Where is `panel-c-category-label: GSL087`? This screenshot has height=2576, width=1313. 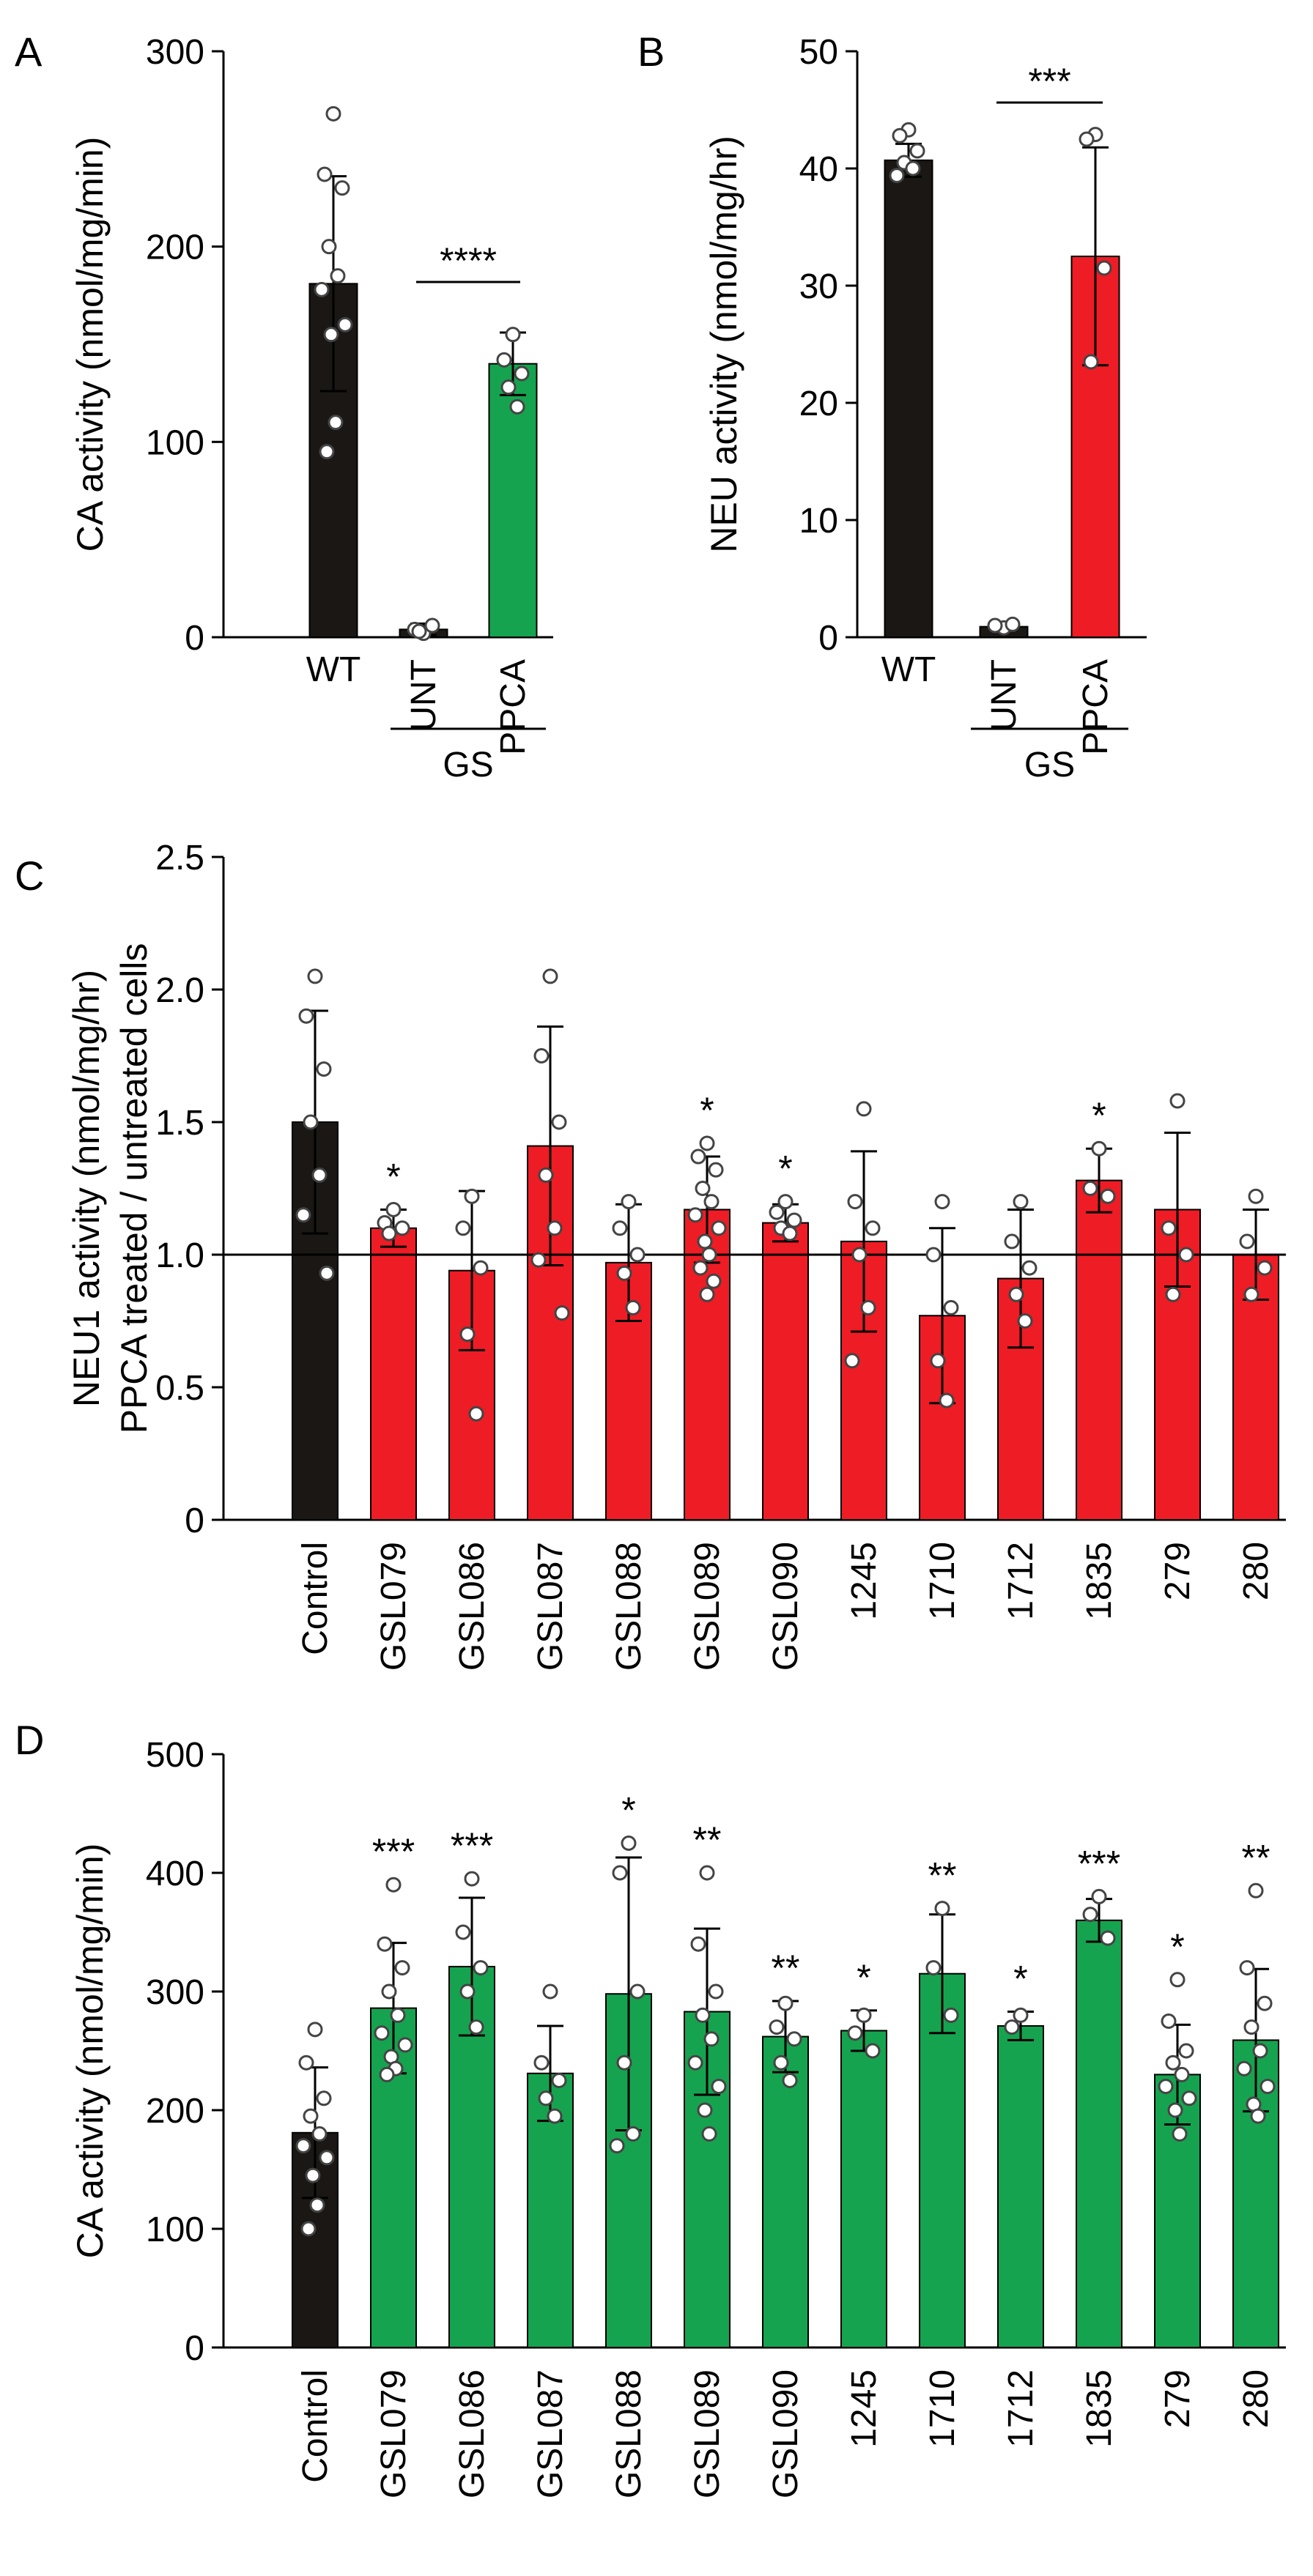
panel-c-category-label: GSL087 is located at coordinates (550, 1606).